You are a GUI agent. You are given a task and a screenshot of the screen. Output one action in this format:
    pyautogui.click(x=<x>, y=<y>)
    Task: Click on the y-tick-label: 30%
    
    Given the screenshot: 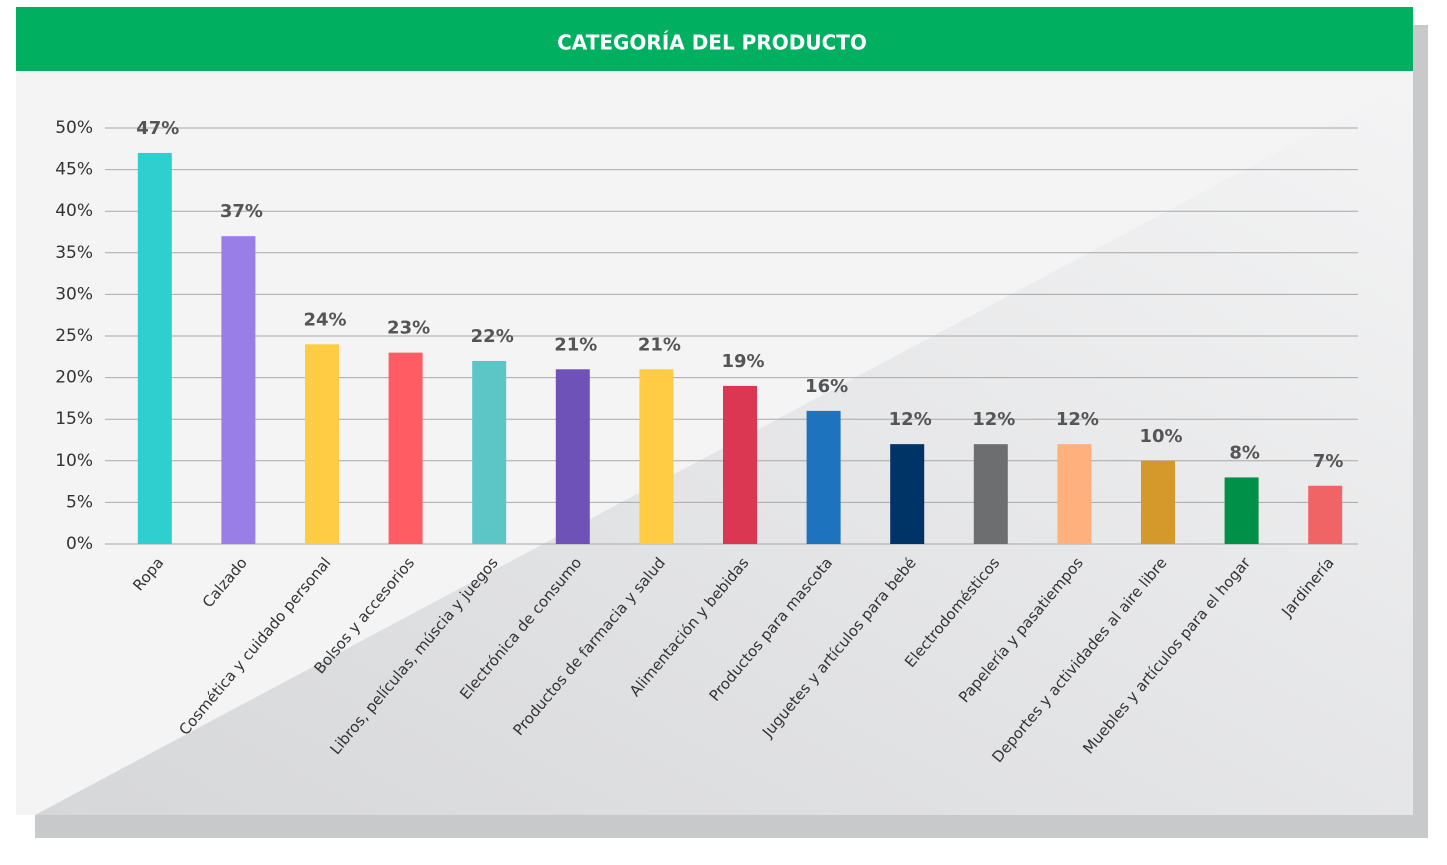 What is the action you would take?
    pyautogui.click(x=74, y=294)
    